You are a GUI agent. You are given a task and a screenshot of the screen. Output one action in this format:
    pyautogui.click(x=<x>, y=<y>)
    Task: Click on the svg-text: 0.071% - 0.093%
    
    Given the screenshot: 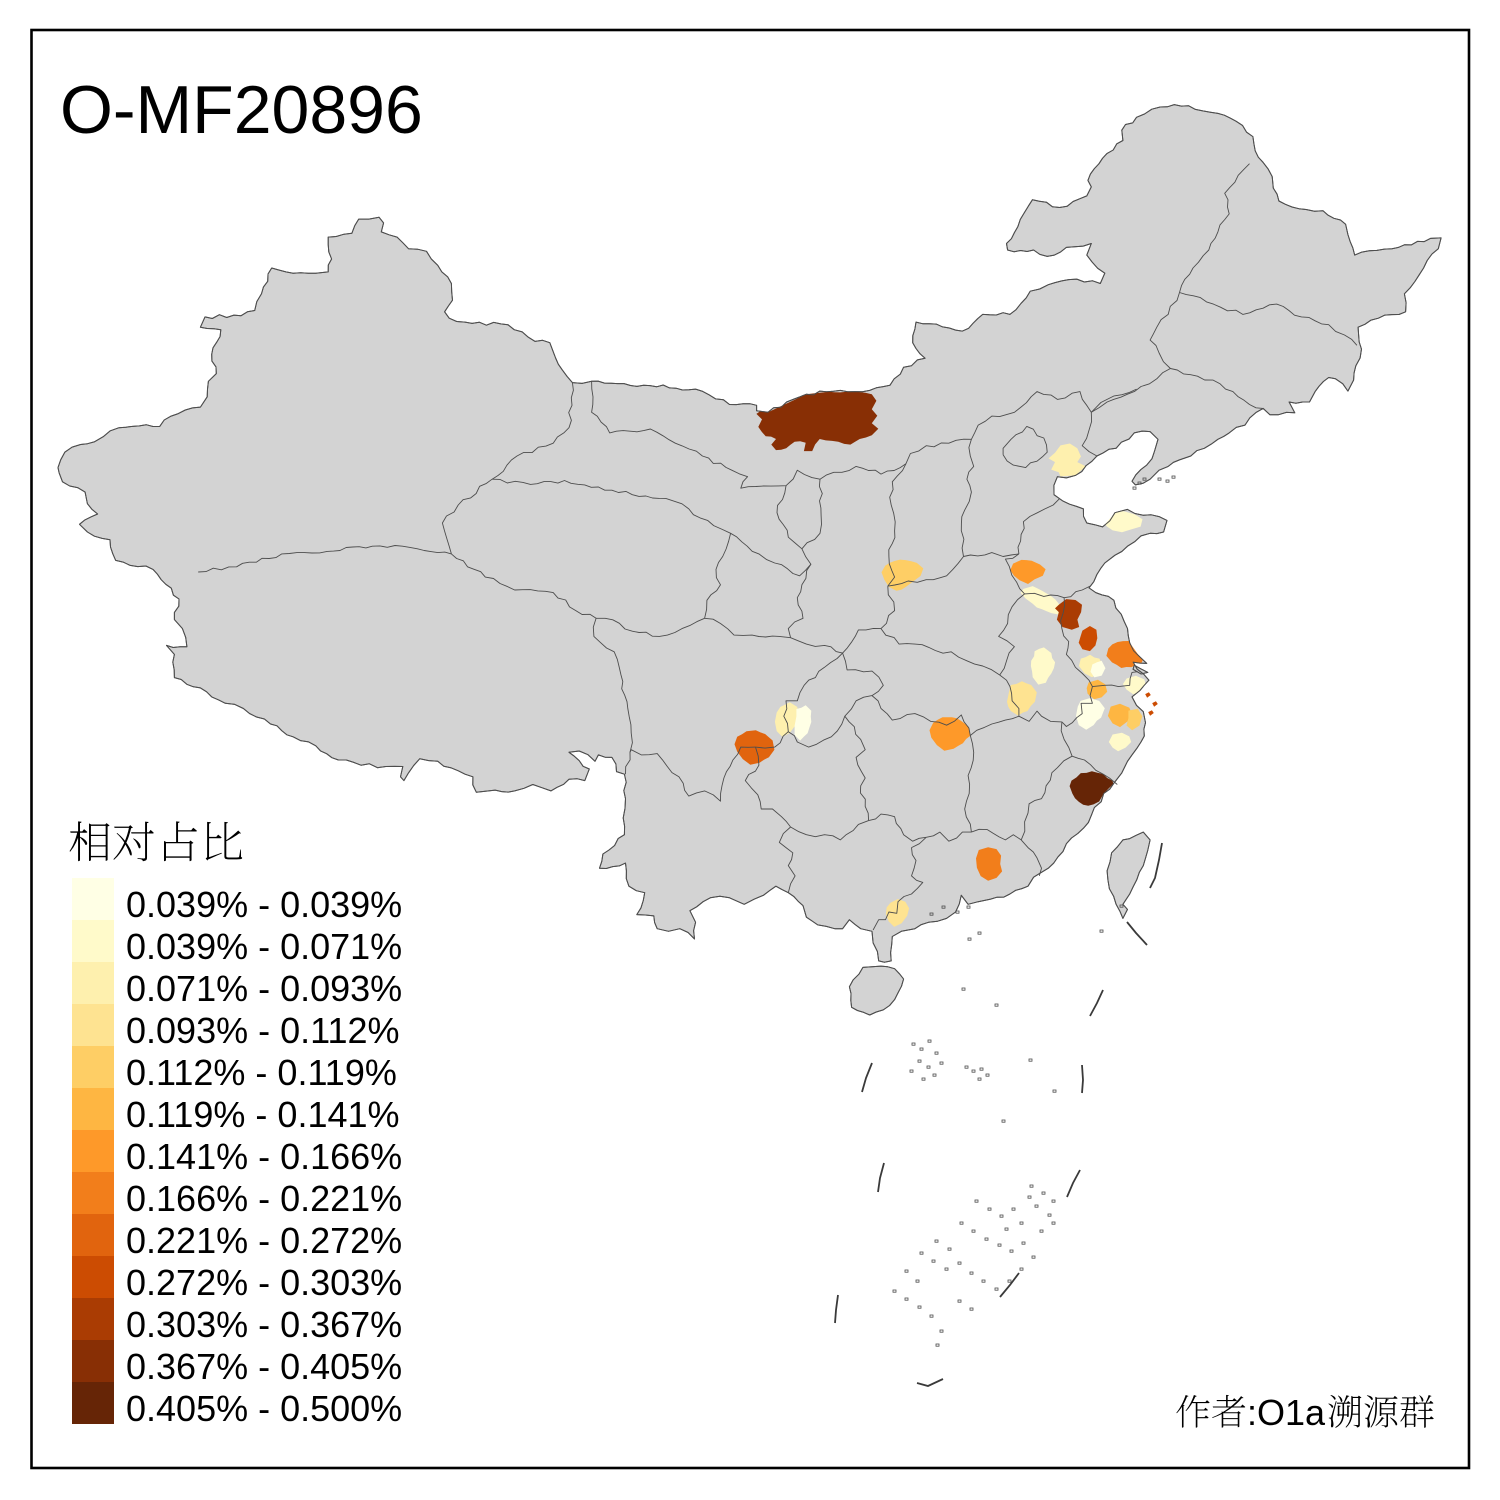 What is the action you would take?
    pyautogui.click(x=264, y=988)
    